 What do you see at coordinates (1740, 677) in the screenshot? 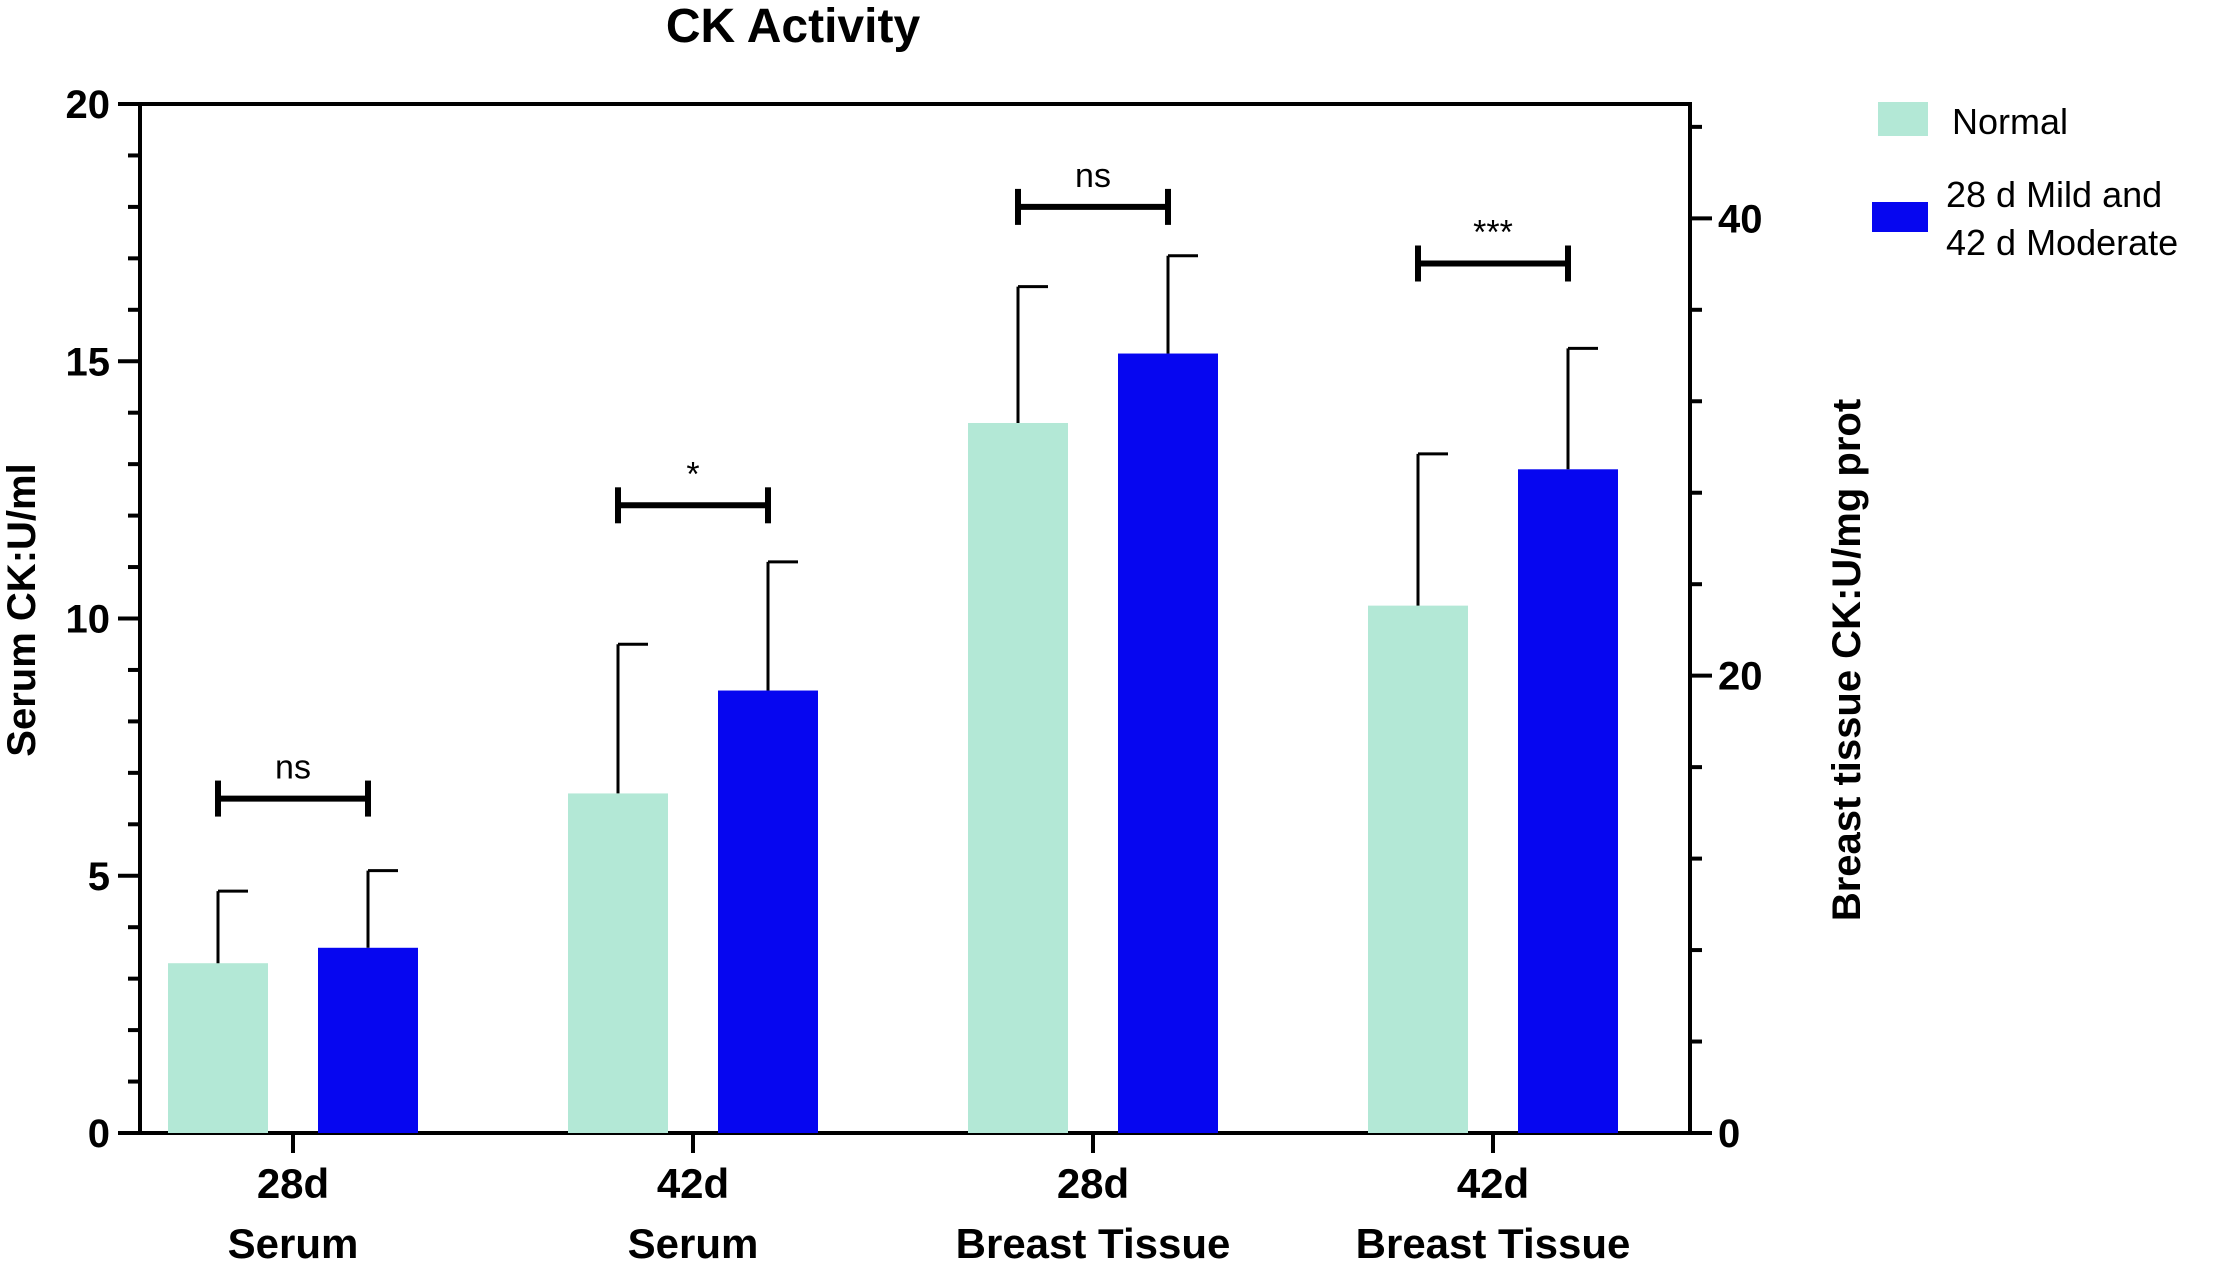
I see `y2-tick-label: 20` at bounding box center [1740, 677].